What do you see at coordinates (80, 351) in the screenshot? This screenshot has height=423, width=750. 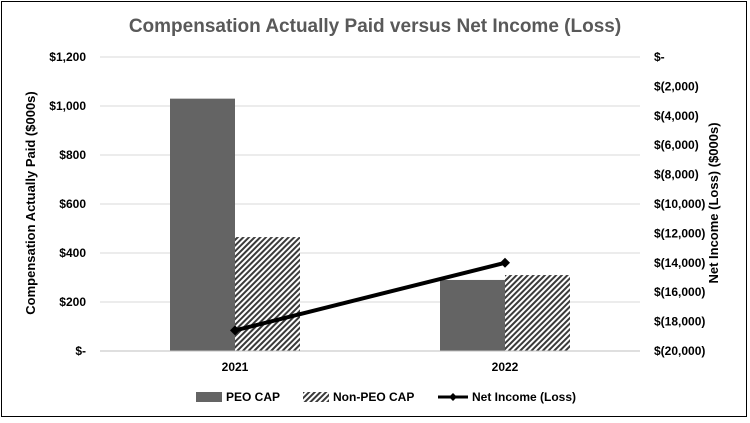 I see `left-tick-label: $-` at bounding box center [80, 351].